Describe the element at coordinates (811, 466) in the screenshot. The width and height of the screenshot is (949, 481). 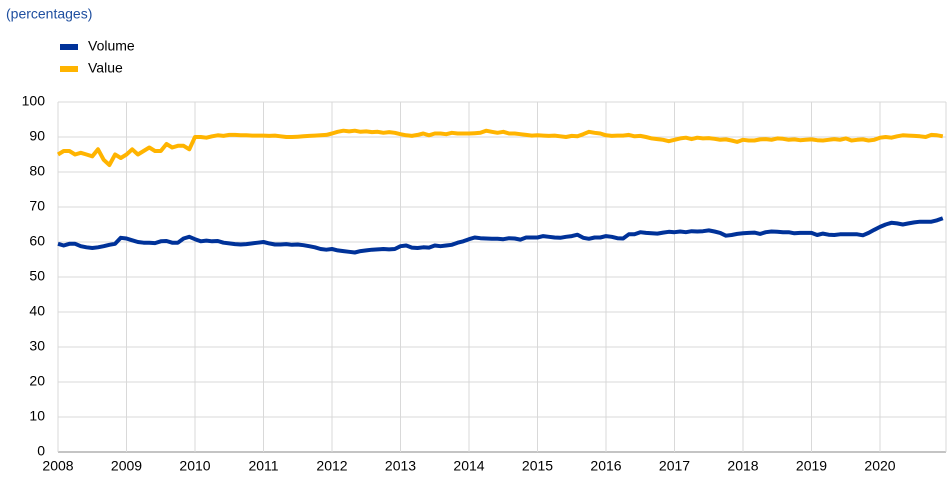
I see `x-tick-label: 2019` at that location.